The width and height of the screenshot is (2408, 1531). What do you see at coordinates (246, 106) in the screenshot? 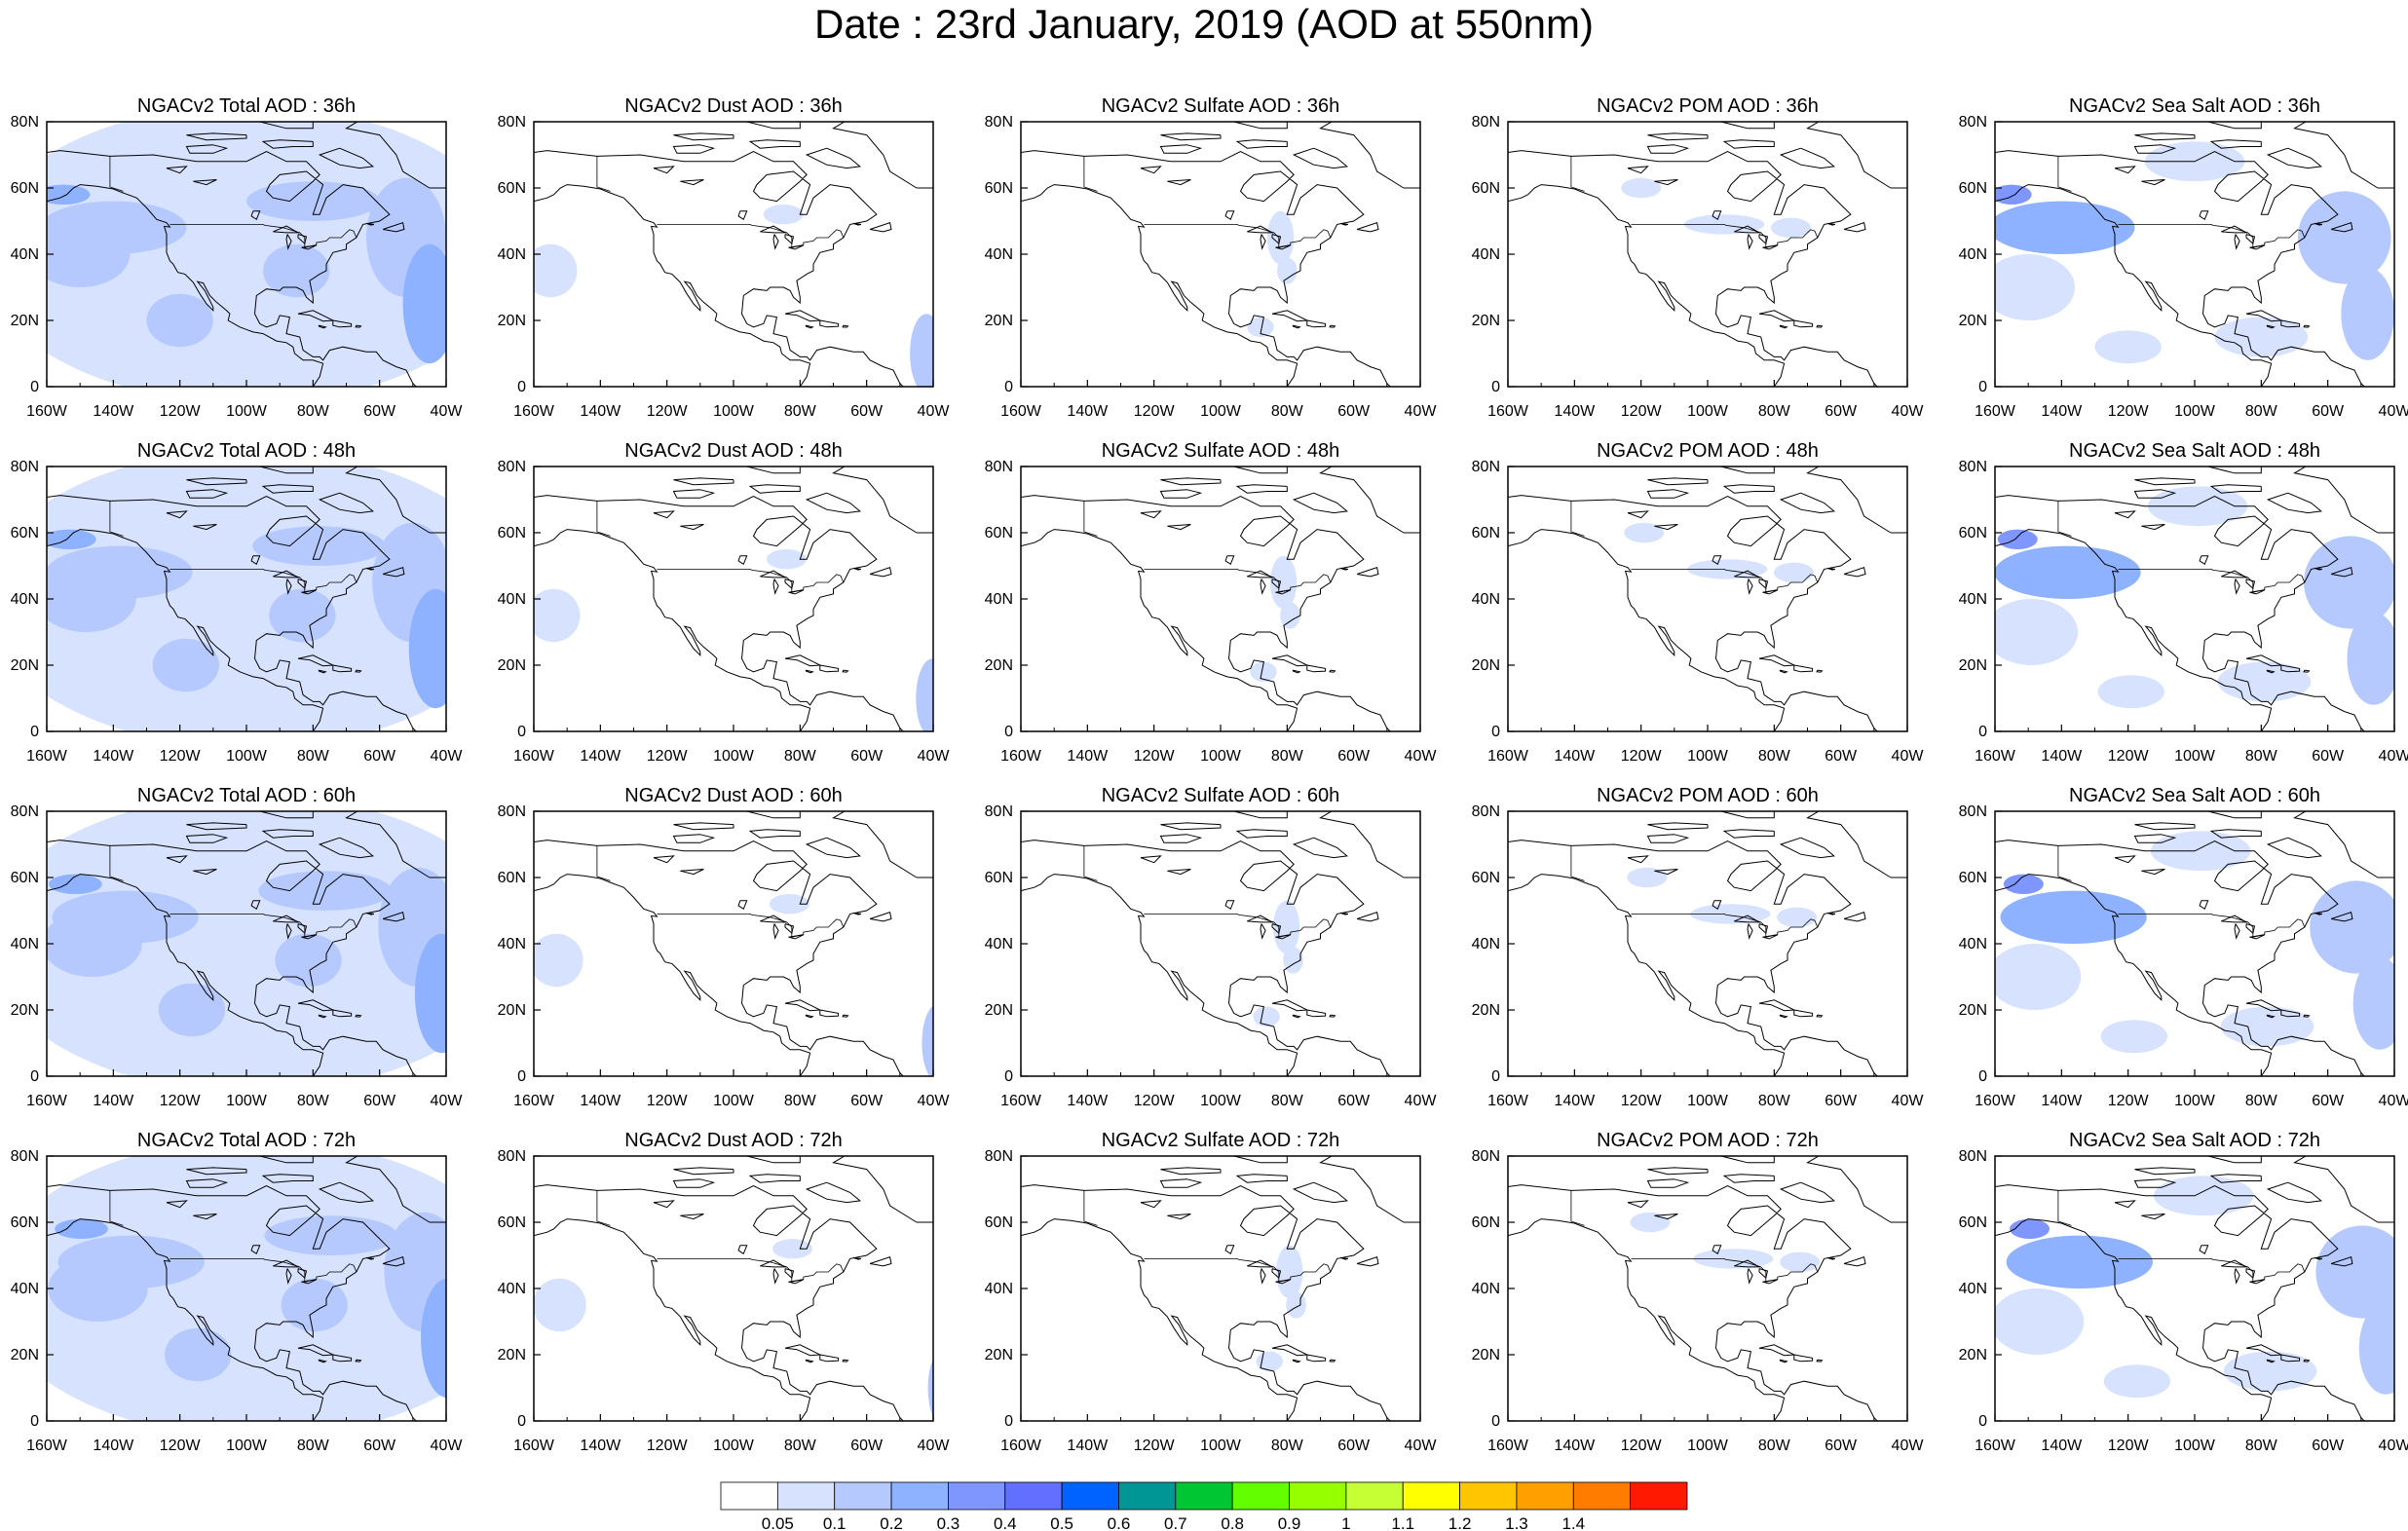
I see `panel-title: NGACv2 Total AOD : 36h` at bounding box center [246, 106].